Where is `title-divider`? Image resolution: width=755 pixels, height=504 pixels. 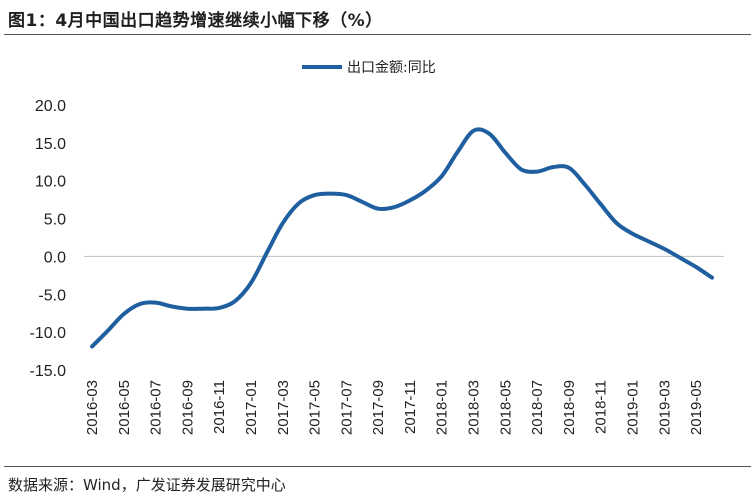 title-divider is located at coordinates (377, 34).